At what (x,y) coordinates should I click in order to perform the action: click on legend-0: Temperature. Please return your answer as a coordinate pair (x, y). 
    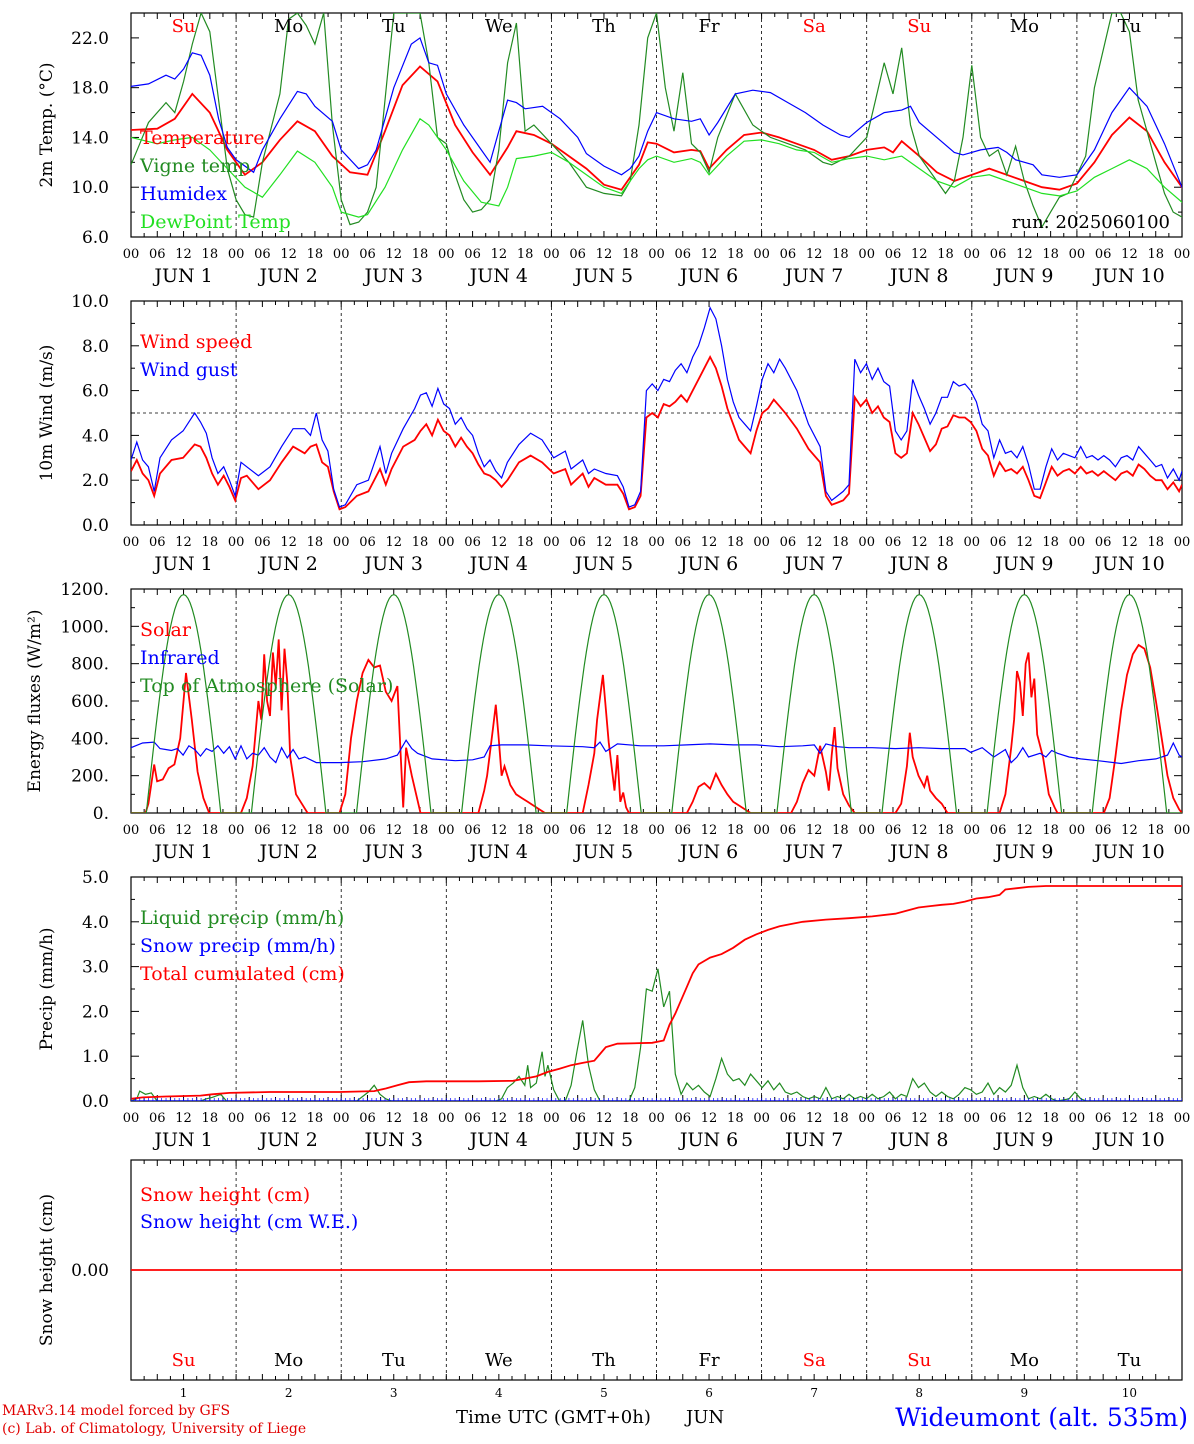
    Looking at the image, I should click on (202, 138).